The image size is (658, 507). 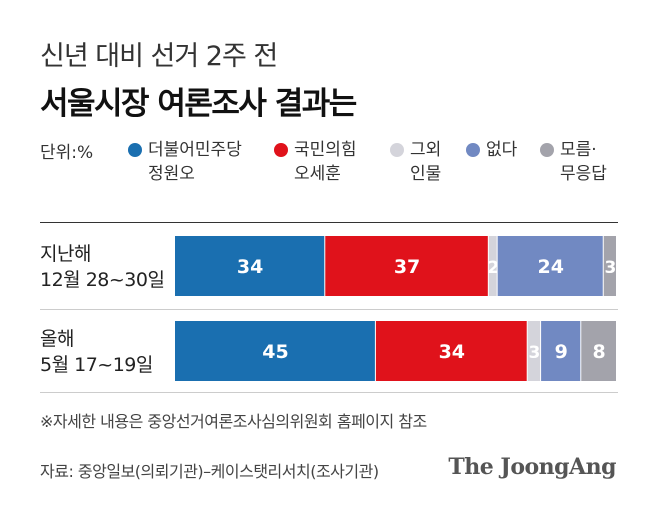 What do you see at coordinates (329, 392) in the screenshot?
I see `bottom-rule` at bounding box center [329, 392].